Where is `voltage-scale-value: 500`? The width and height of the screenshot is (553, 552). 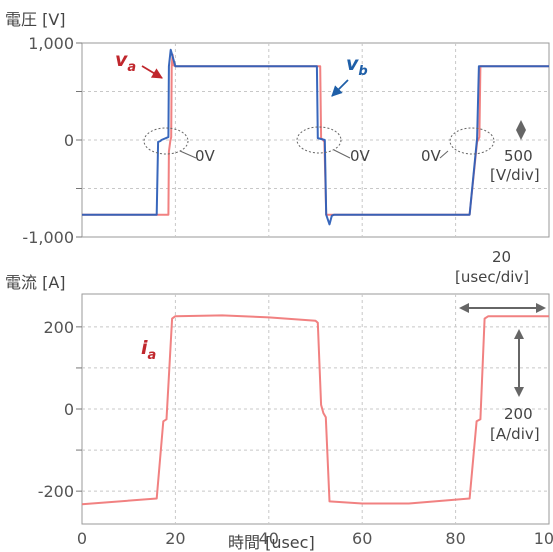
voltage-scale-value: 500 is located at coordinates (518, 156).